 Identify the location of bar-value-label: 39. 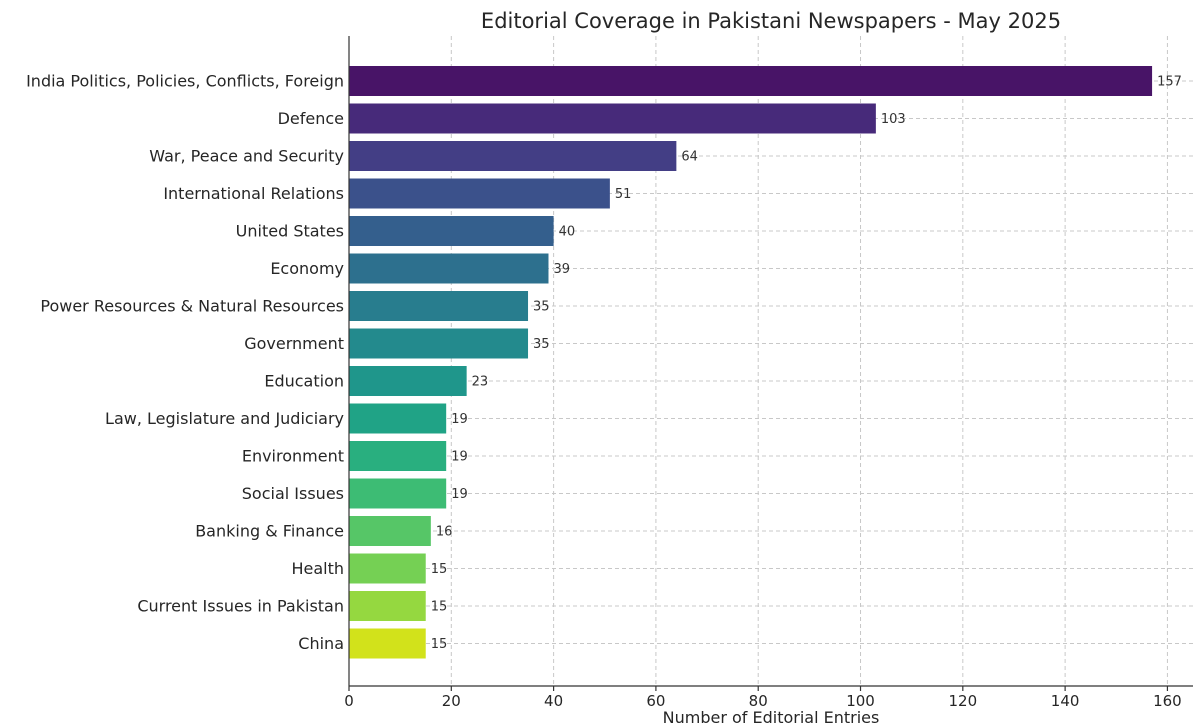
(561, 269).